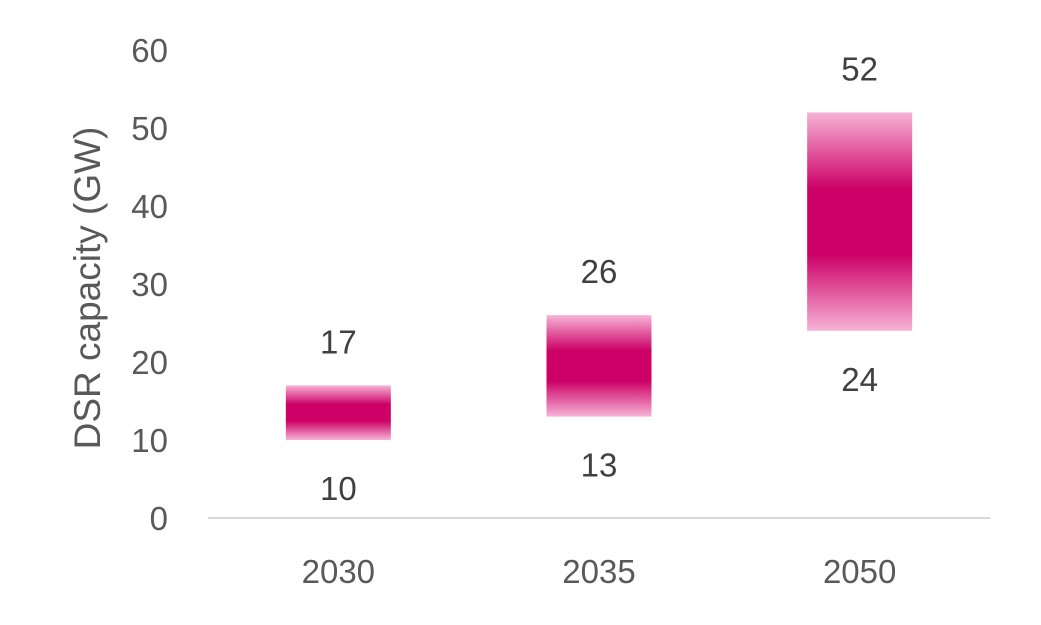 Image resolution: width=1041 pixels, height=625 pixels. I want to click on low-value-label: 10, so click(338, 488).